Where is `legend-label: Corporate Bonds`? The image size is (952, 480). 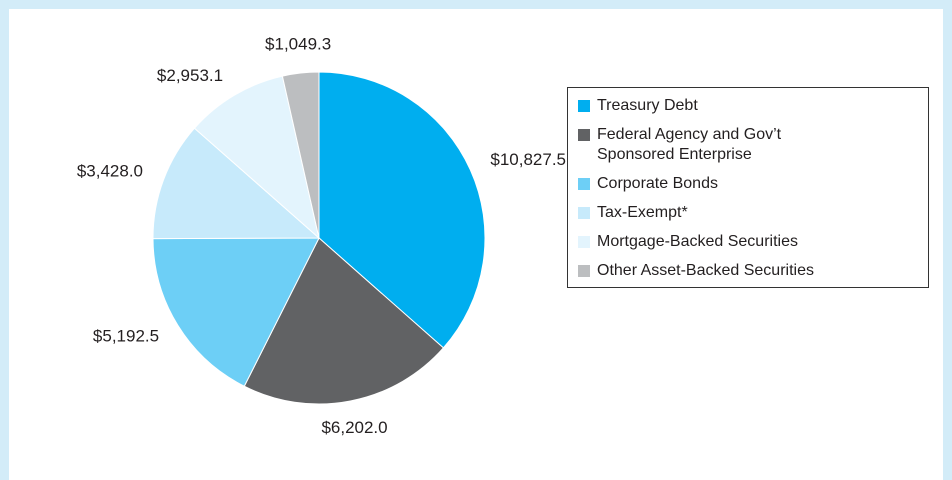
legend-label: Corporate Bonds is located at coordinates (657, 183).